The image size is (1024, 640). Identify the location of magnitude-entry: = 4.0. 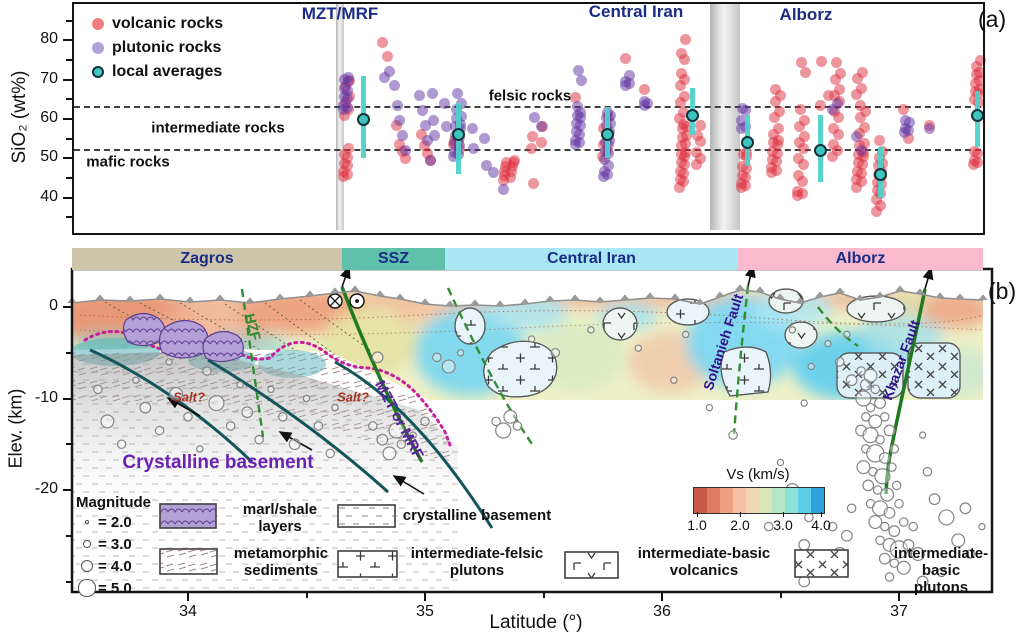
(126, 566).